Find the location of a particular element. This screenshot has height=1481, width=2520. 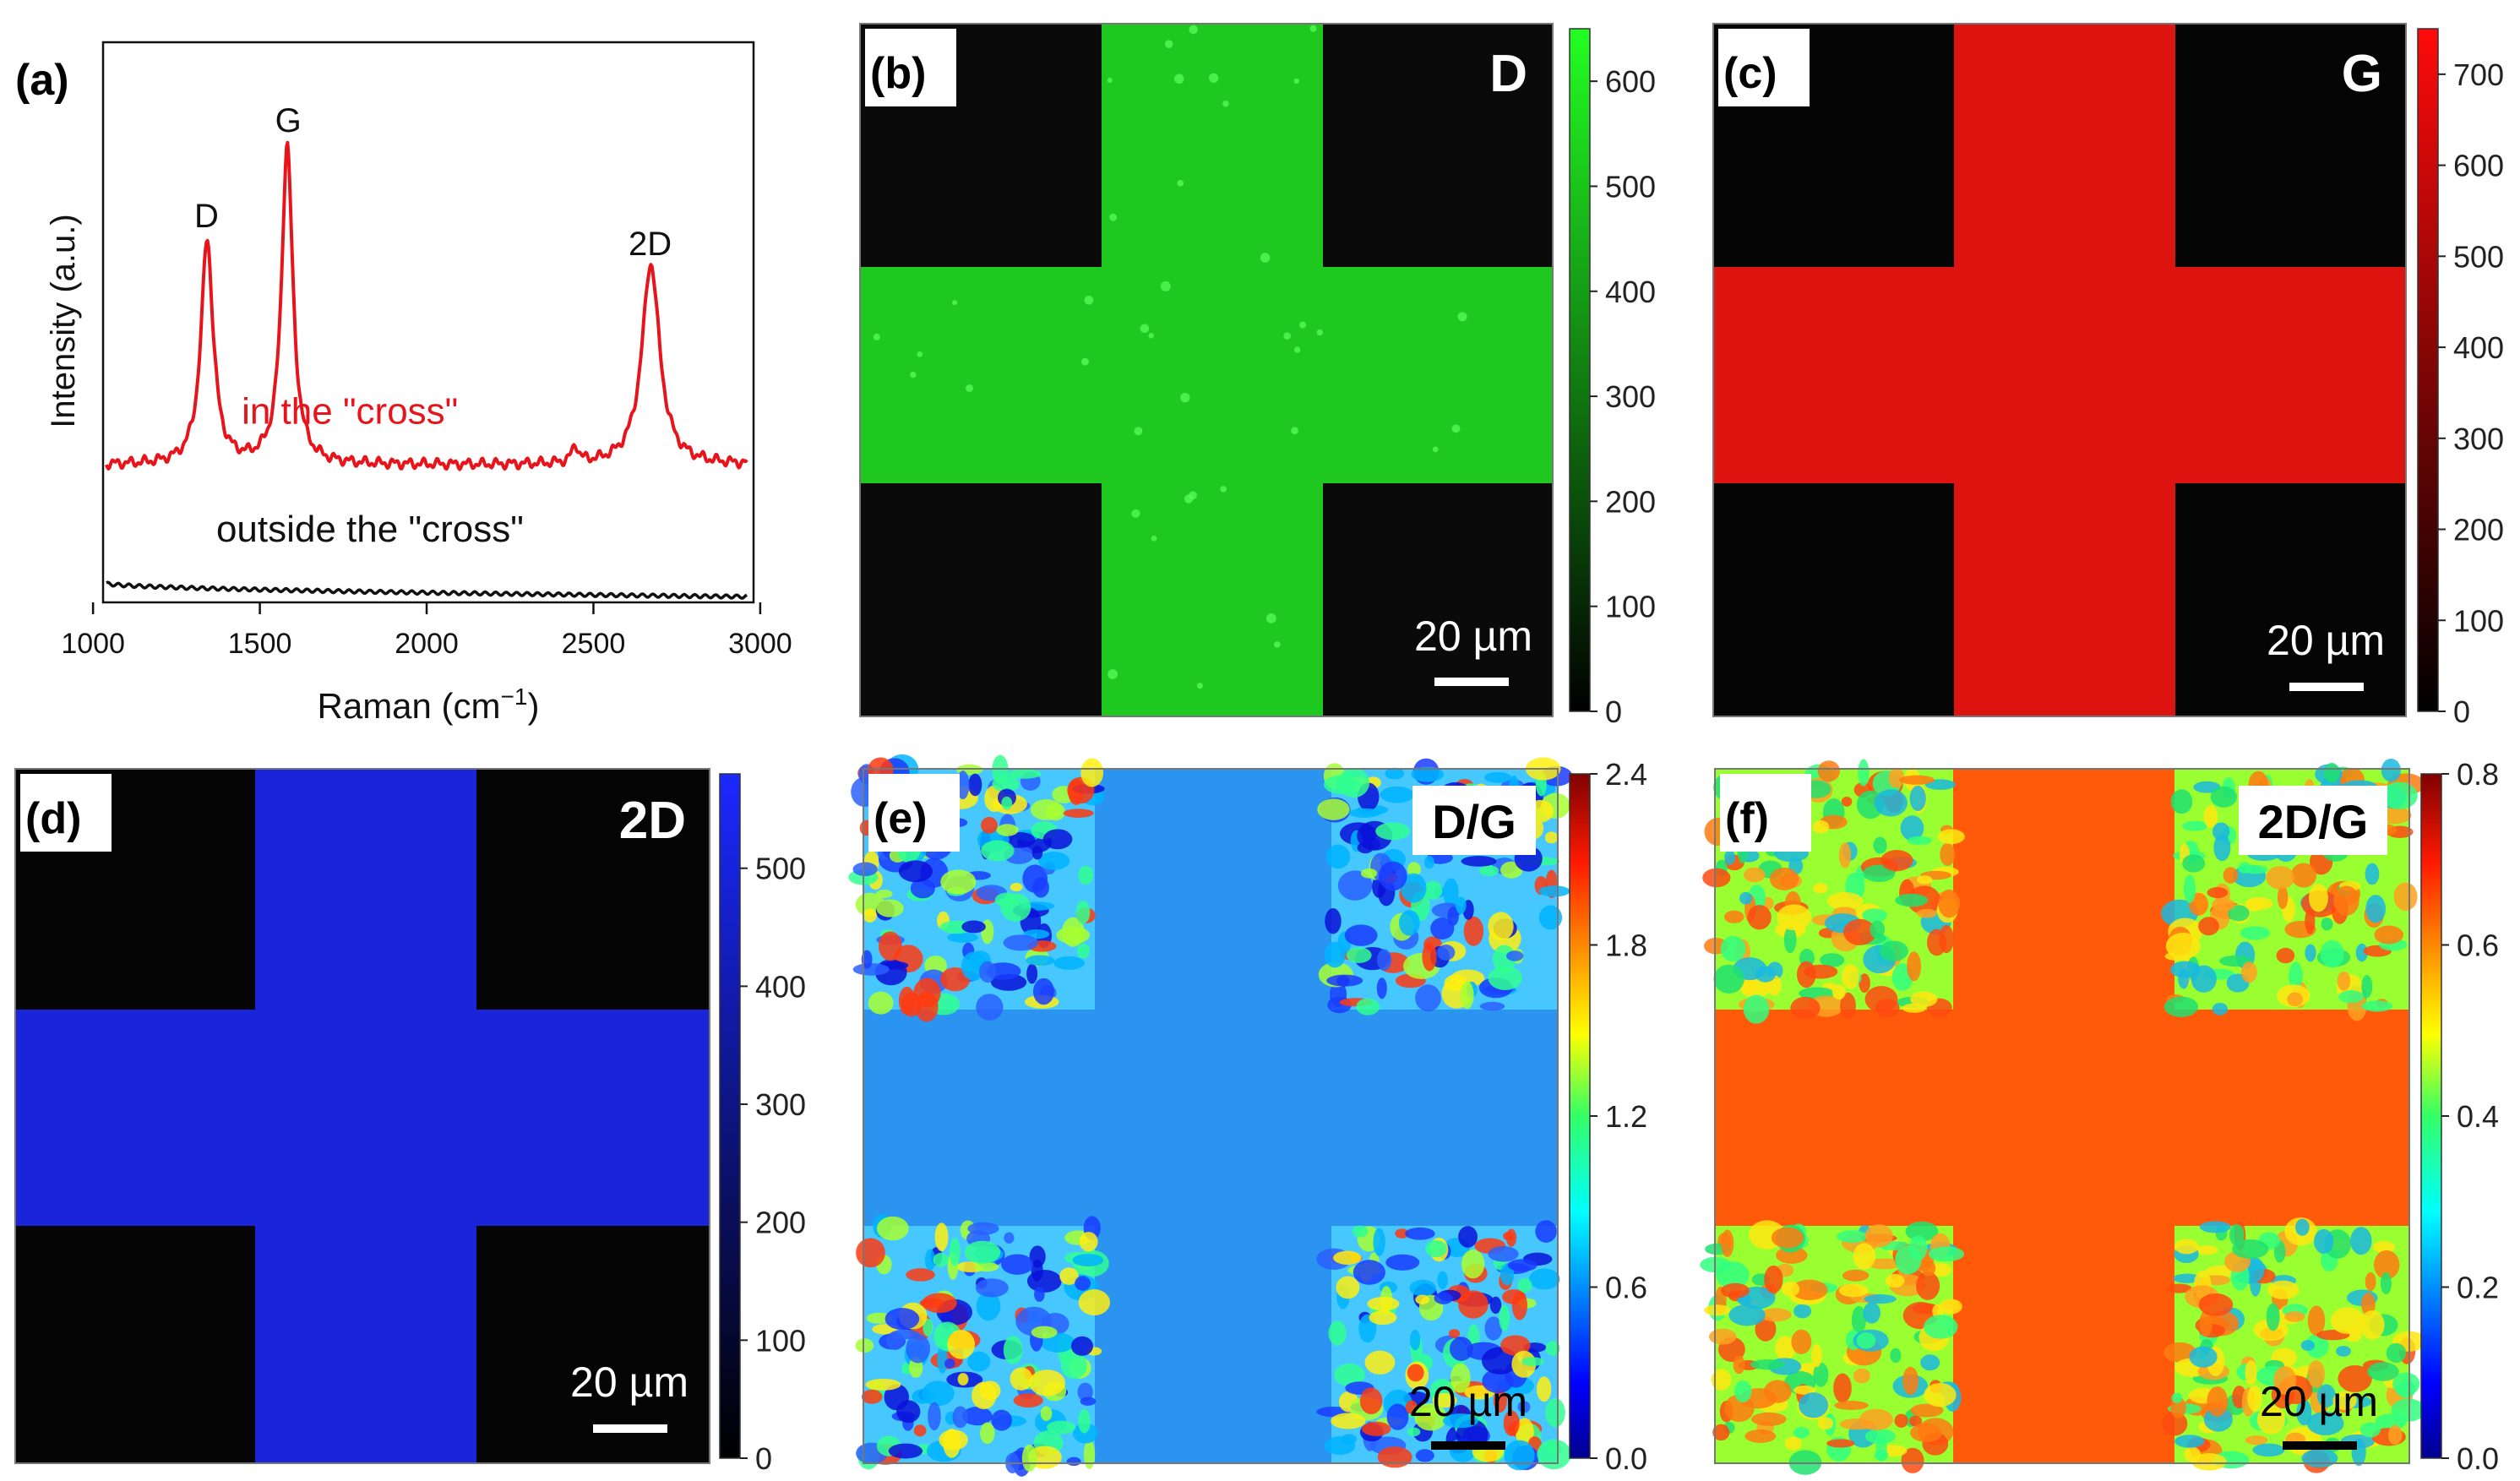

x-tick-label: 3000 is located at coordinates (760, 644).